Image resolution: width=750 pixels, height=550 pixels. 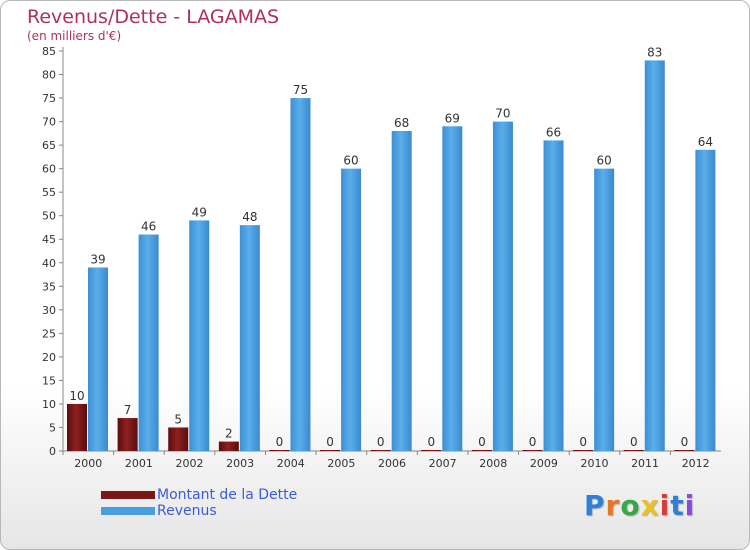 I want to click on legend-item-revenue: Revenus, so click(x=199, y=511).